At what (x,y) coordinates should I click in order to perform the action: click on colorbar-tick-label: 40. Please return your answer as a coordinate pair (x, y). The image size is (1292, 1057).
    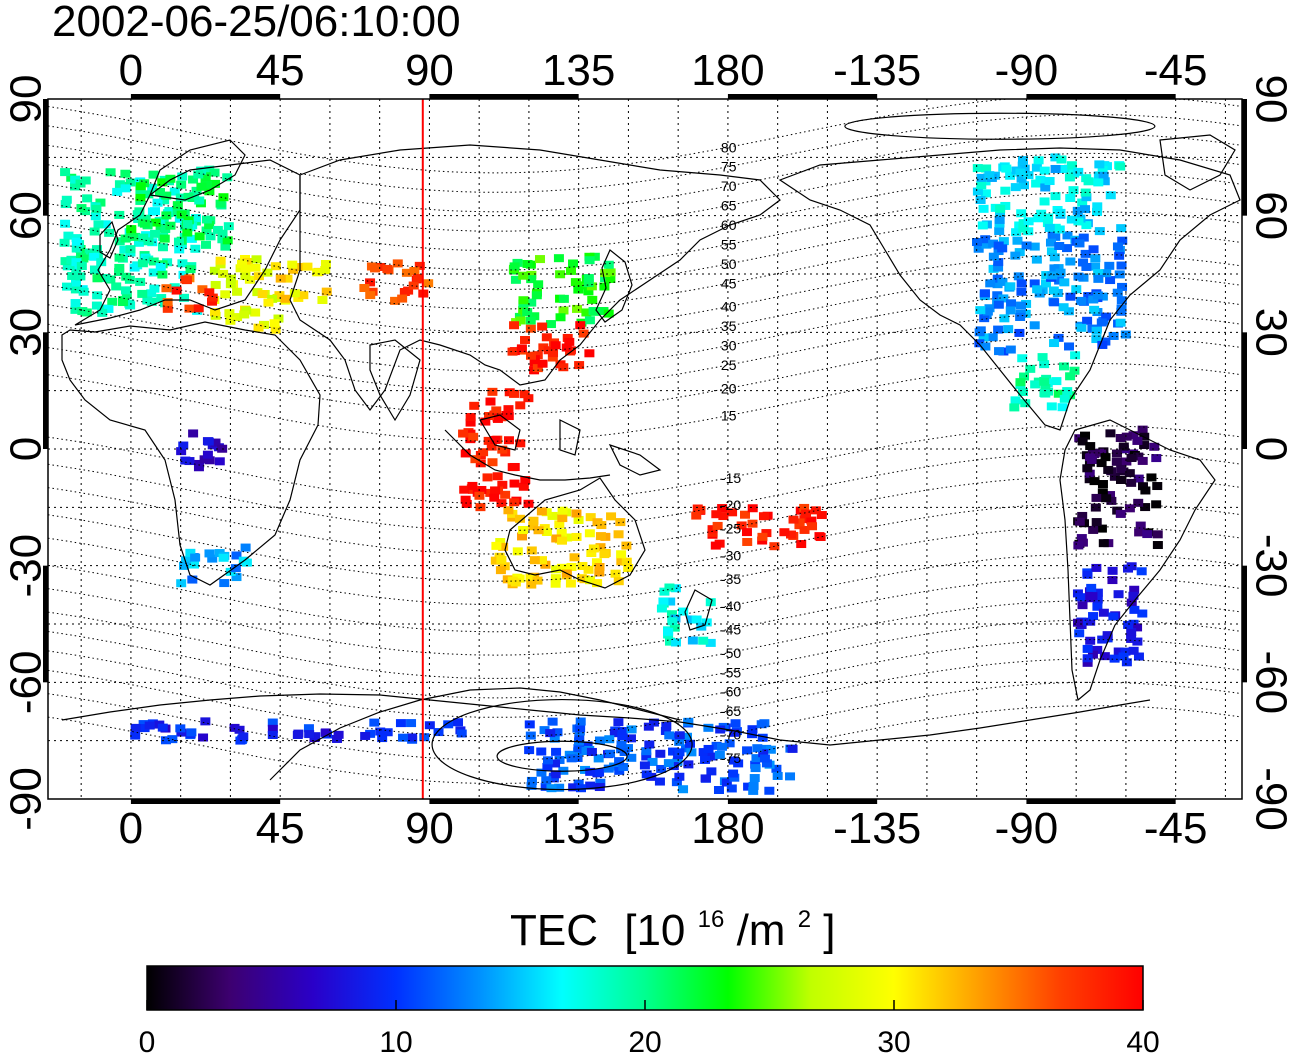
    Looking at the image, I should click on (1142, 1041).